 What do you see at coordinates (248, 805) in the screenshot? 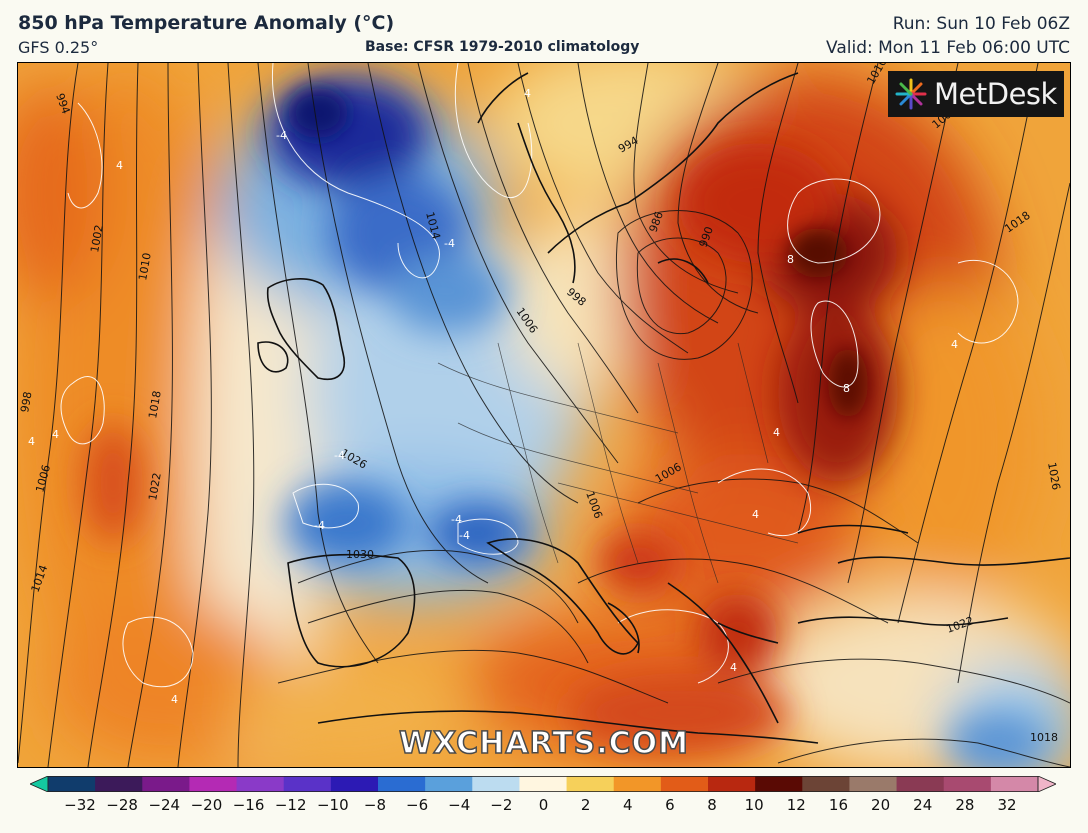
I see `colorbar-tick-label: −16` at bounding box center [248, 805].